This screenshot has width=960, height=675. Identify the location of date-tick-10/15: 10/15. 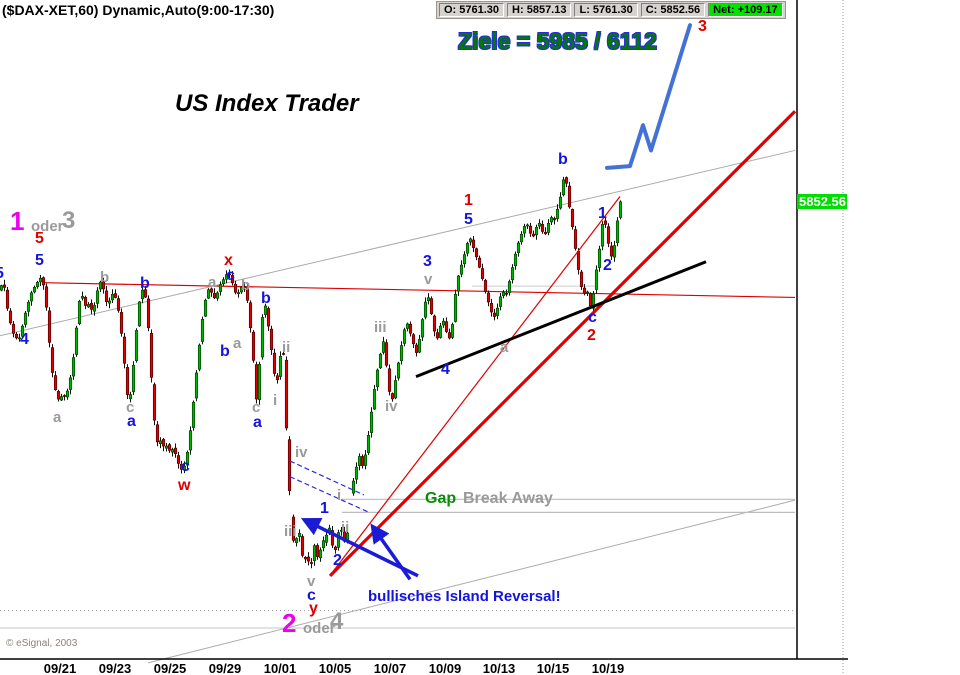
(553, 668).